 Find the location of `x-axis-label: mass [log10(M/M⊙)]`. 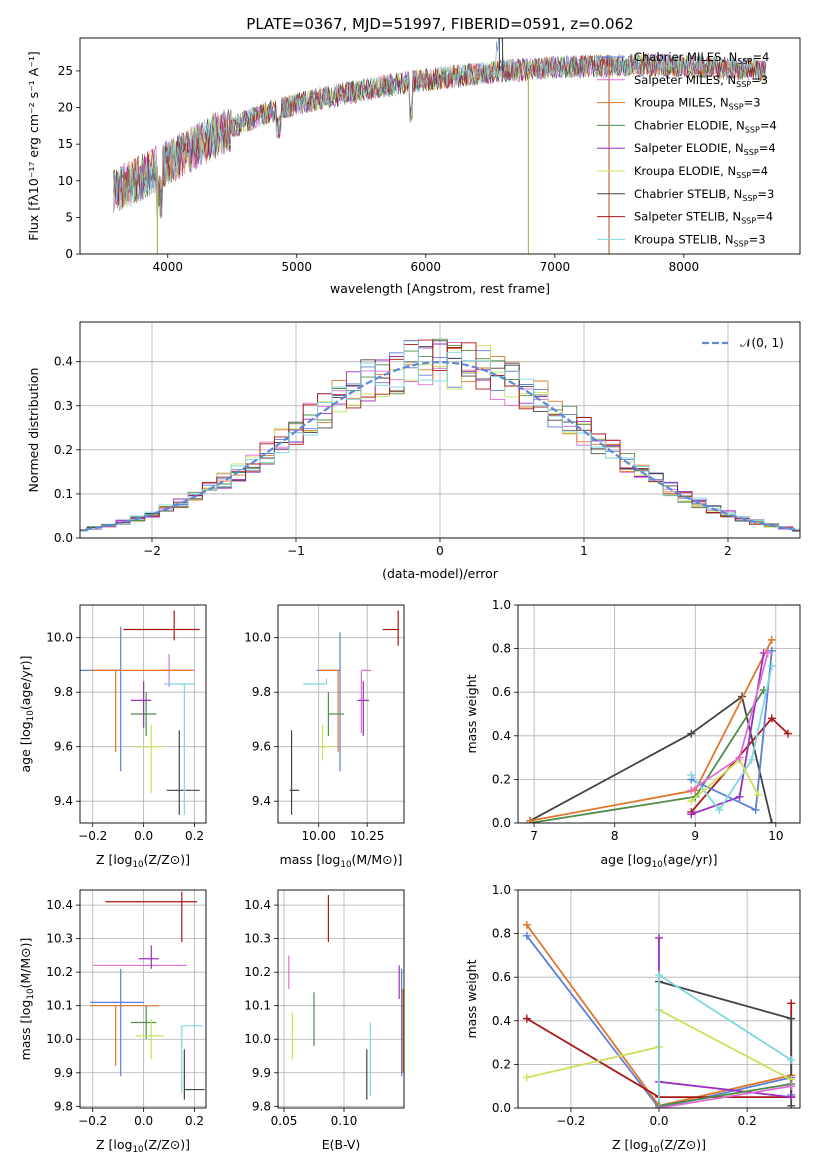

x-axis-label: mass [log10(M/M⊙)] is located at coordinates (341, 861).